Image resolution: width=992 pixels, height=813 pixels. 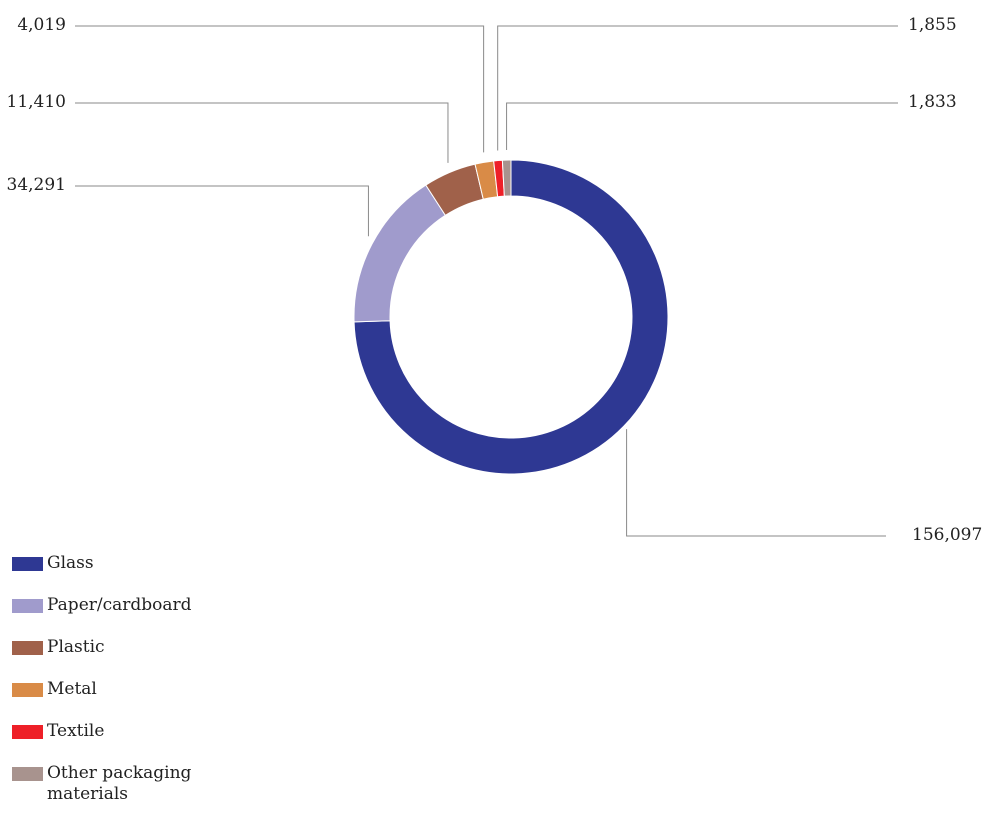 What do you see at coordinates (142, 616) in the screenshot?
I see `legend-item-paper-cardboard: Paper/cardboard` at bounding box center [142, 616].